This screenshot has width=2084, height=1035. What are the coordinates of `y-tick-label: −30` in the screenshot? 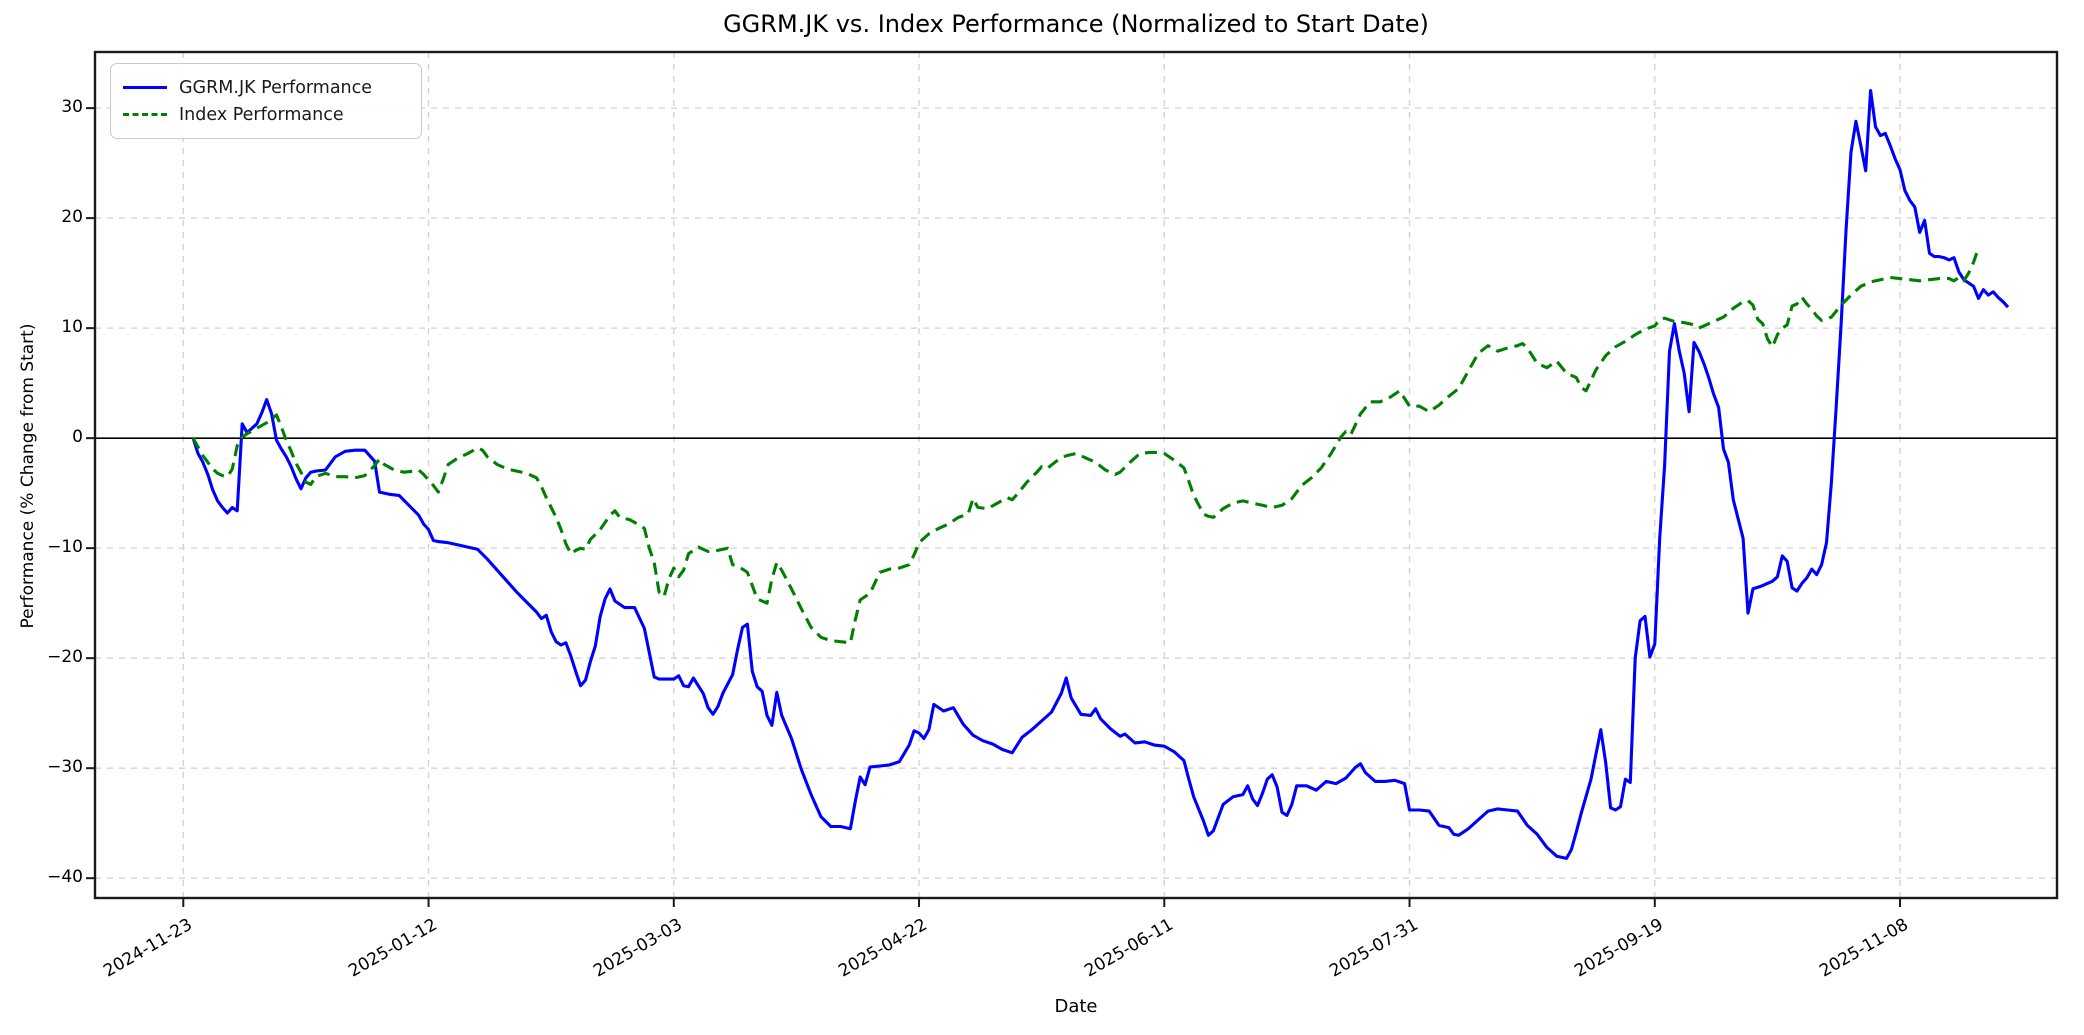 It's located at (65, 767).